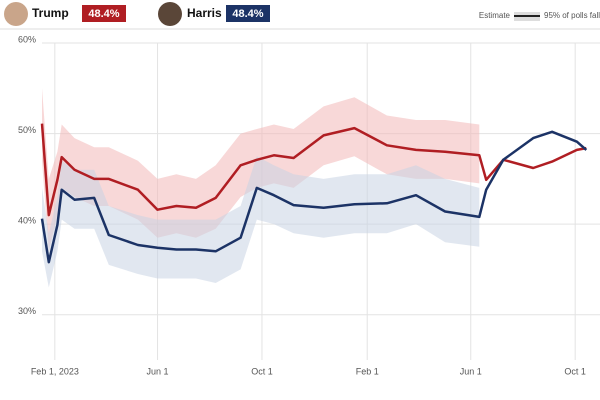  What do you see at coordinates (16, 14) in the screenshot?
I see `trump-photo` at bounding box center [16, 14].